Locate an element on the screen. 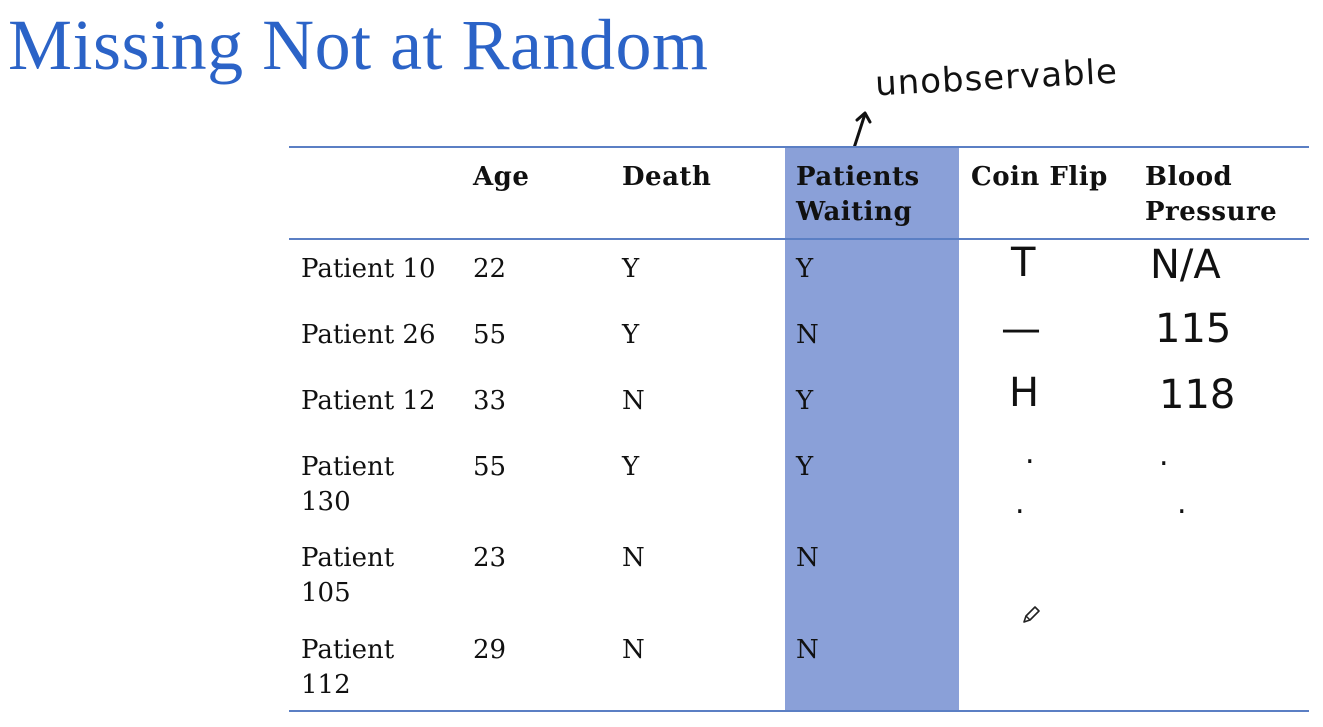 The width and height of the screenshot is (1323, 727). header-patients-waiting: Patients Waiting is located at coordinates (858, 194).